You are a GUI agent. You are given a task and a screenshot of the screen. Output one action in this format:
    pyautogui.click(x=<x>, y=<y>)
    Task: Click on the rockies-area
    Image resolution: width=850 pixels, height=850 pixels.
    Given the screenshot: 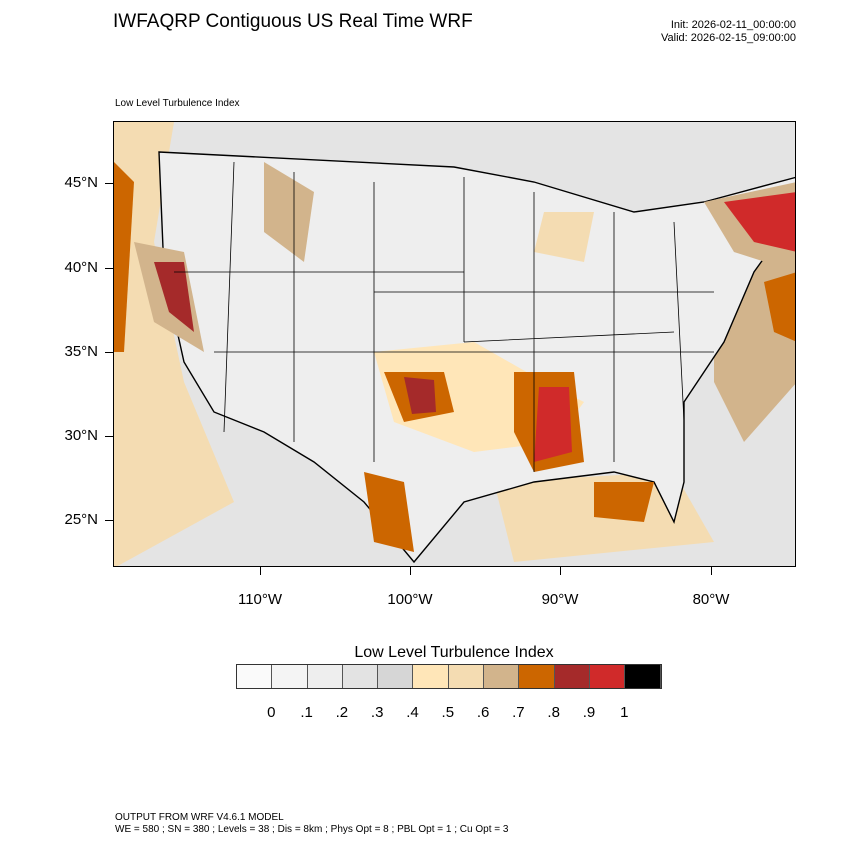 What is the action you would take?
    pyautogui.click(x=289, y=212)
    